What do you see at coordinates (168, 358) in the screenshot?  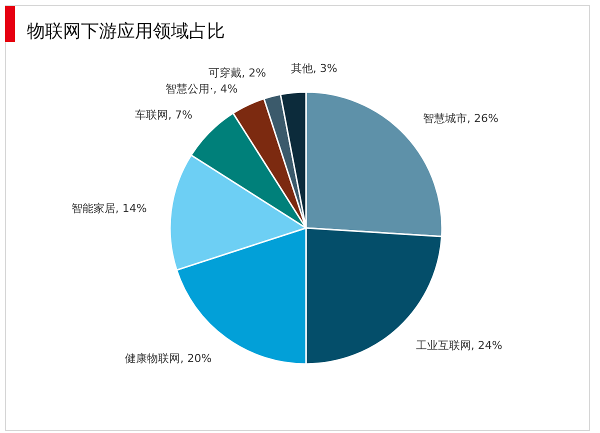 I see `slice-label: 健康物联网, 20%` at bounding box center [168, 358].